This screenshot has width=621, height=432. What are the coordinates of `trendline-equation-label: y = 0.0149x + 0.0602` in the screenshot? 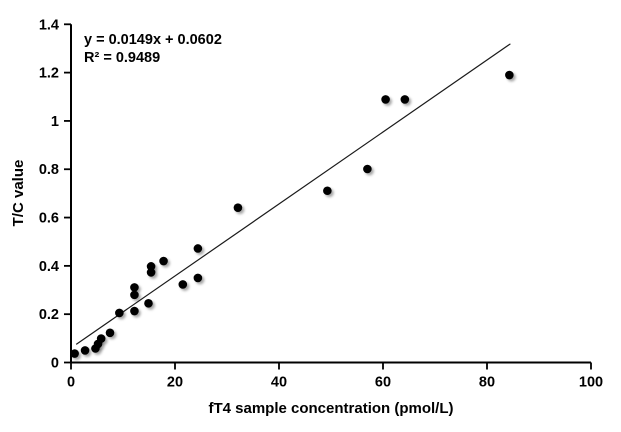 It's located at (153, 40).